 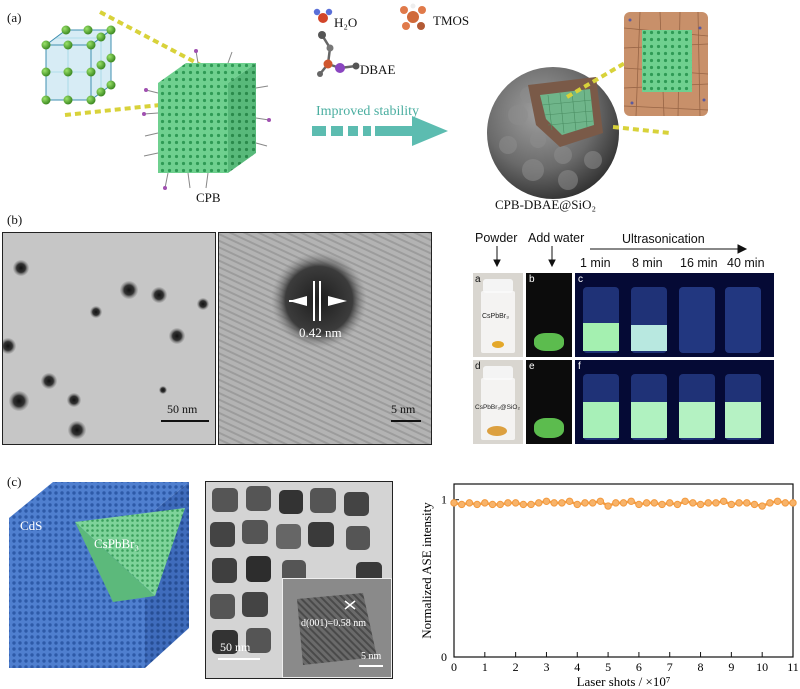 I want to click on tem-scalebar-left, so click(x=185, y=421).